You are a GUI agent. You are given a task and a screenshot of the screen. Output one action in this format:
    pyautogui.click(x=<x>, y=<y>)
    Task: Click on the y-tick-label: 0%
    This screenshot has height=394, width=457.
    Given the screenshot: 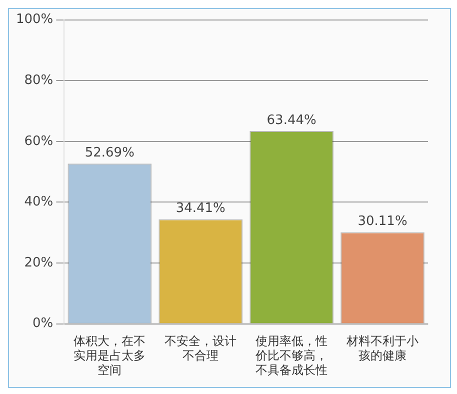 What is the action you would take?
    pyautogui.click(x=43, y=324)
    